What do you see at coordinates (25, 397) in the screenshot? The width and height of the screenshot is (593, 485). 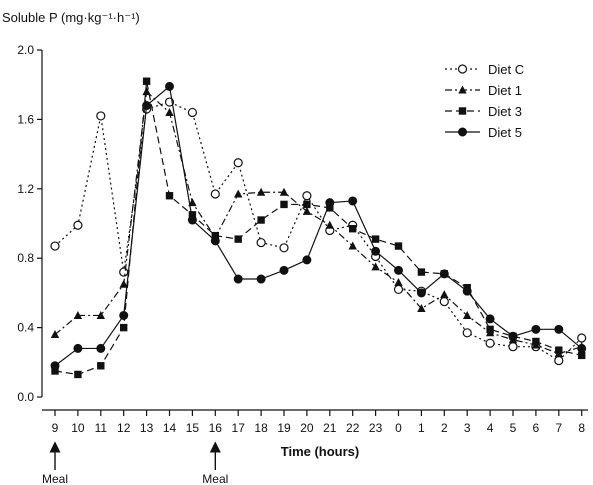 I see `y-tick-label: 0.0` at bounding box center [25, 397].